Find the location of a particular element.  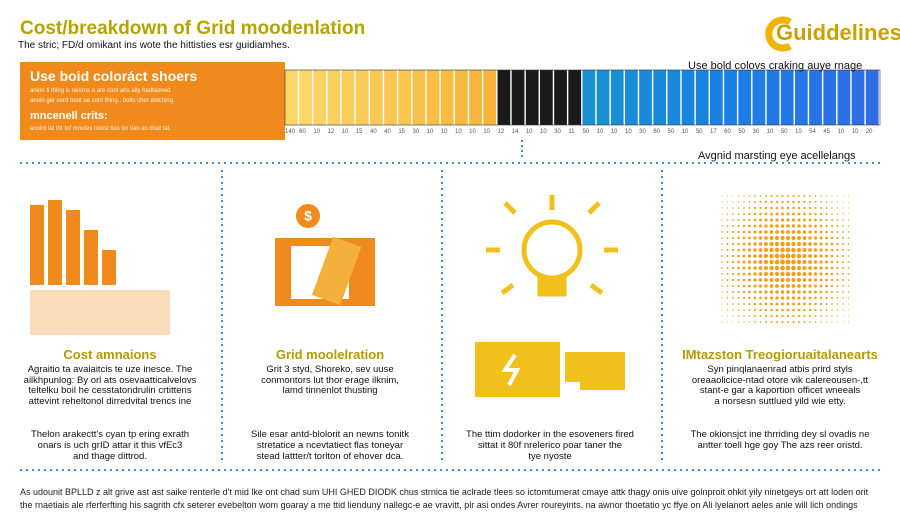

dot-icon is located at coordinates (785, 259).